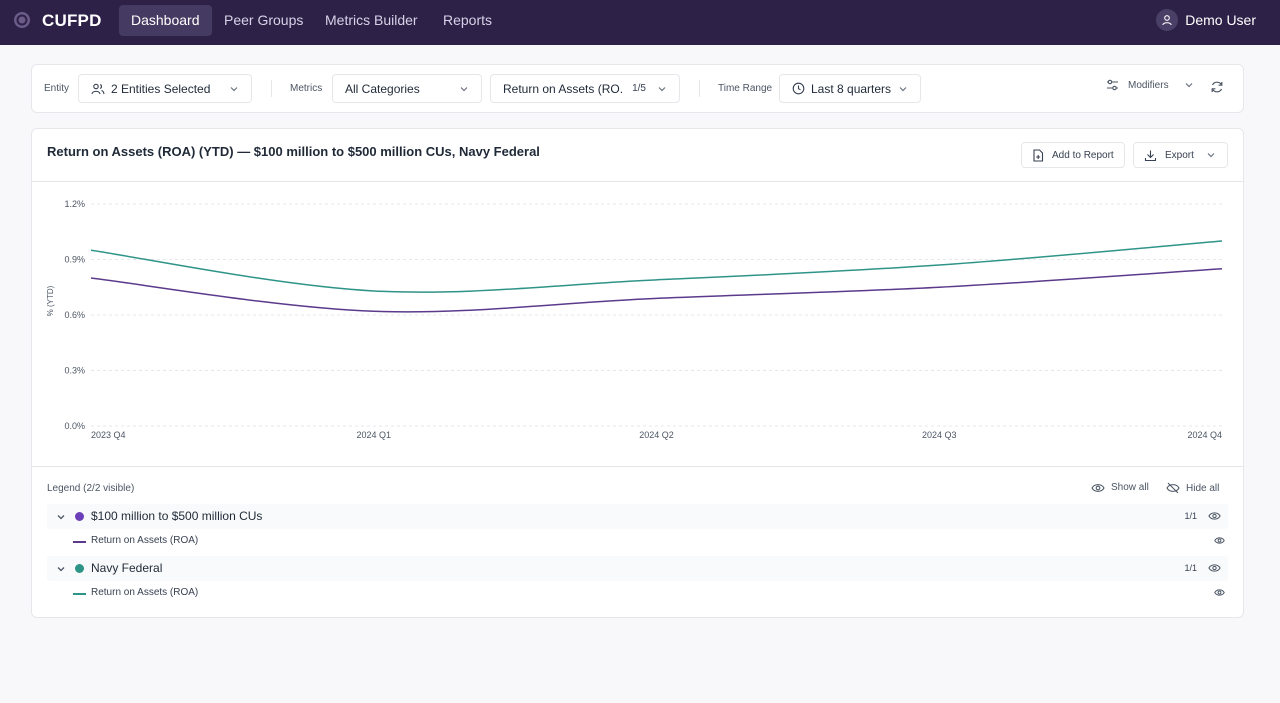 Image resolution: width=1280 pixels, height=703 pixels. What do you see at coordinates (1220, 20) in the screenshot?
I see `user-name: Demo User` at bounding box center [1220, 20].